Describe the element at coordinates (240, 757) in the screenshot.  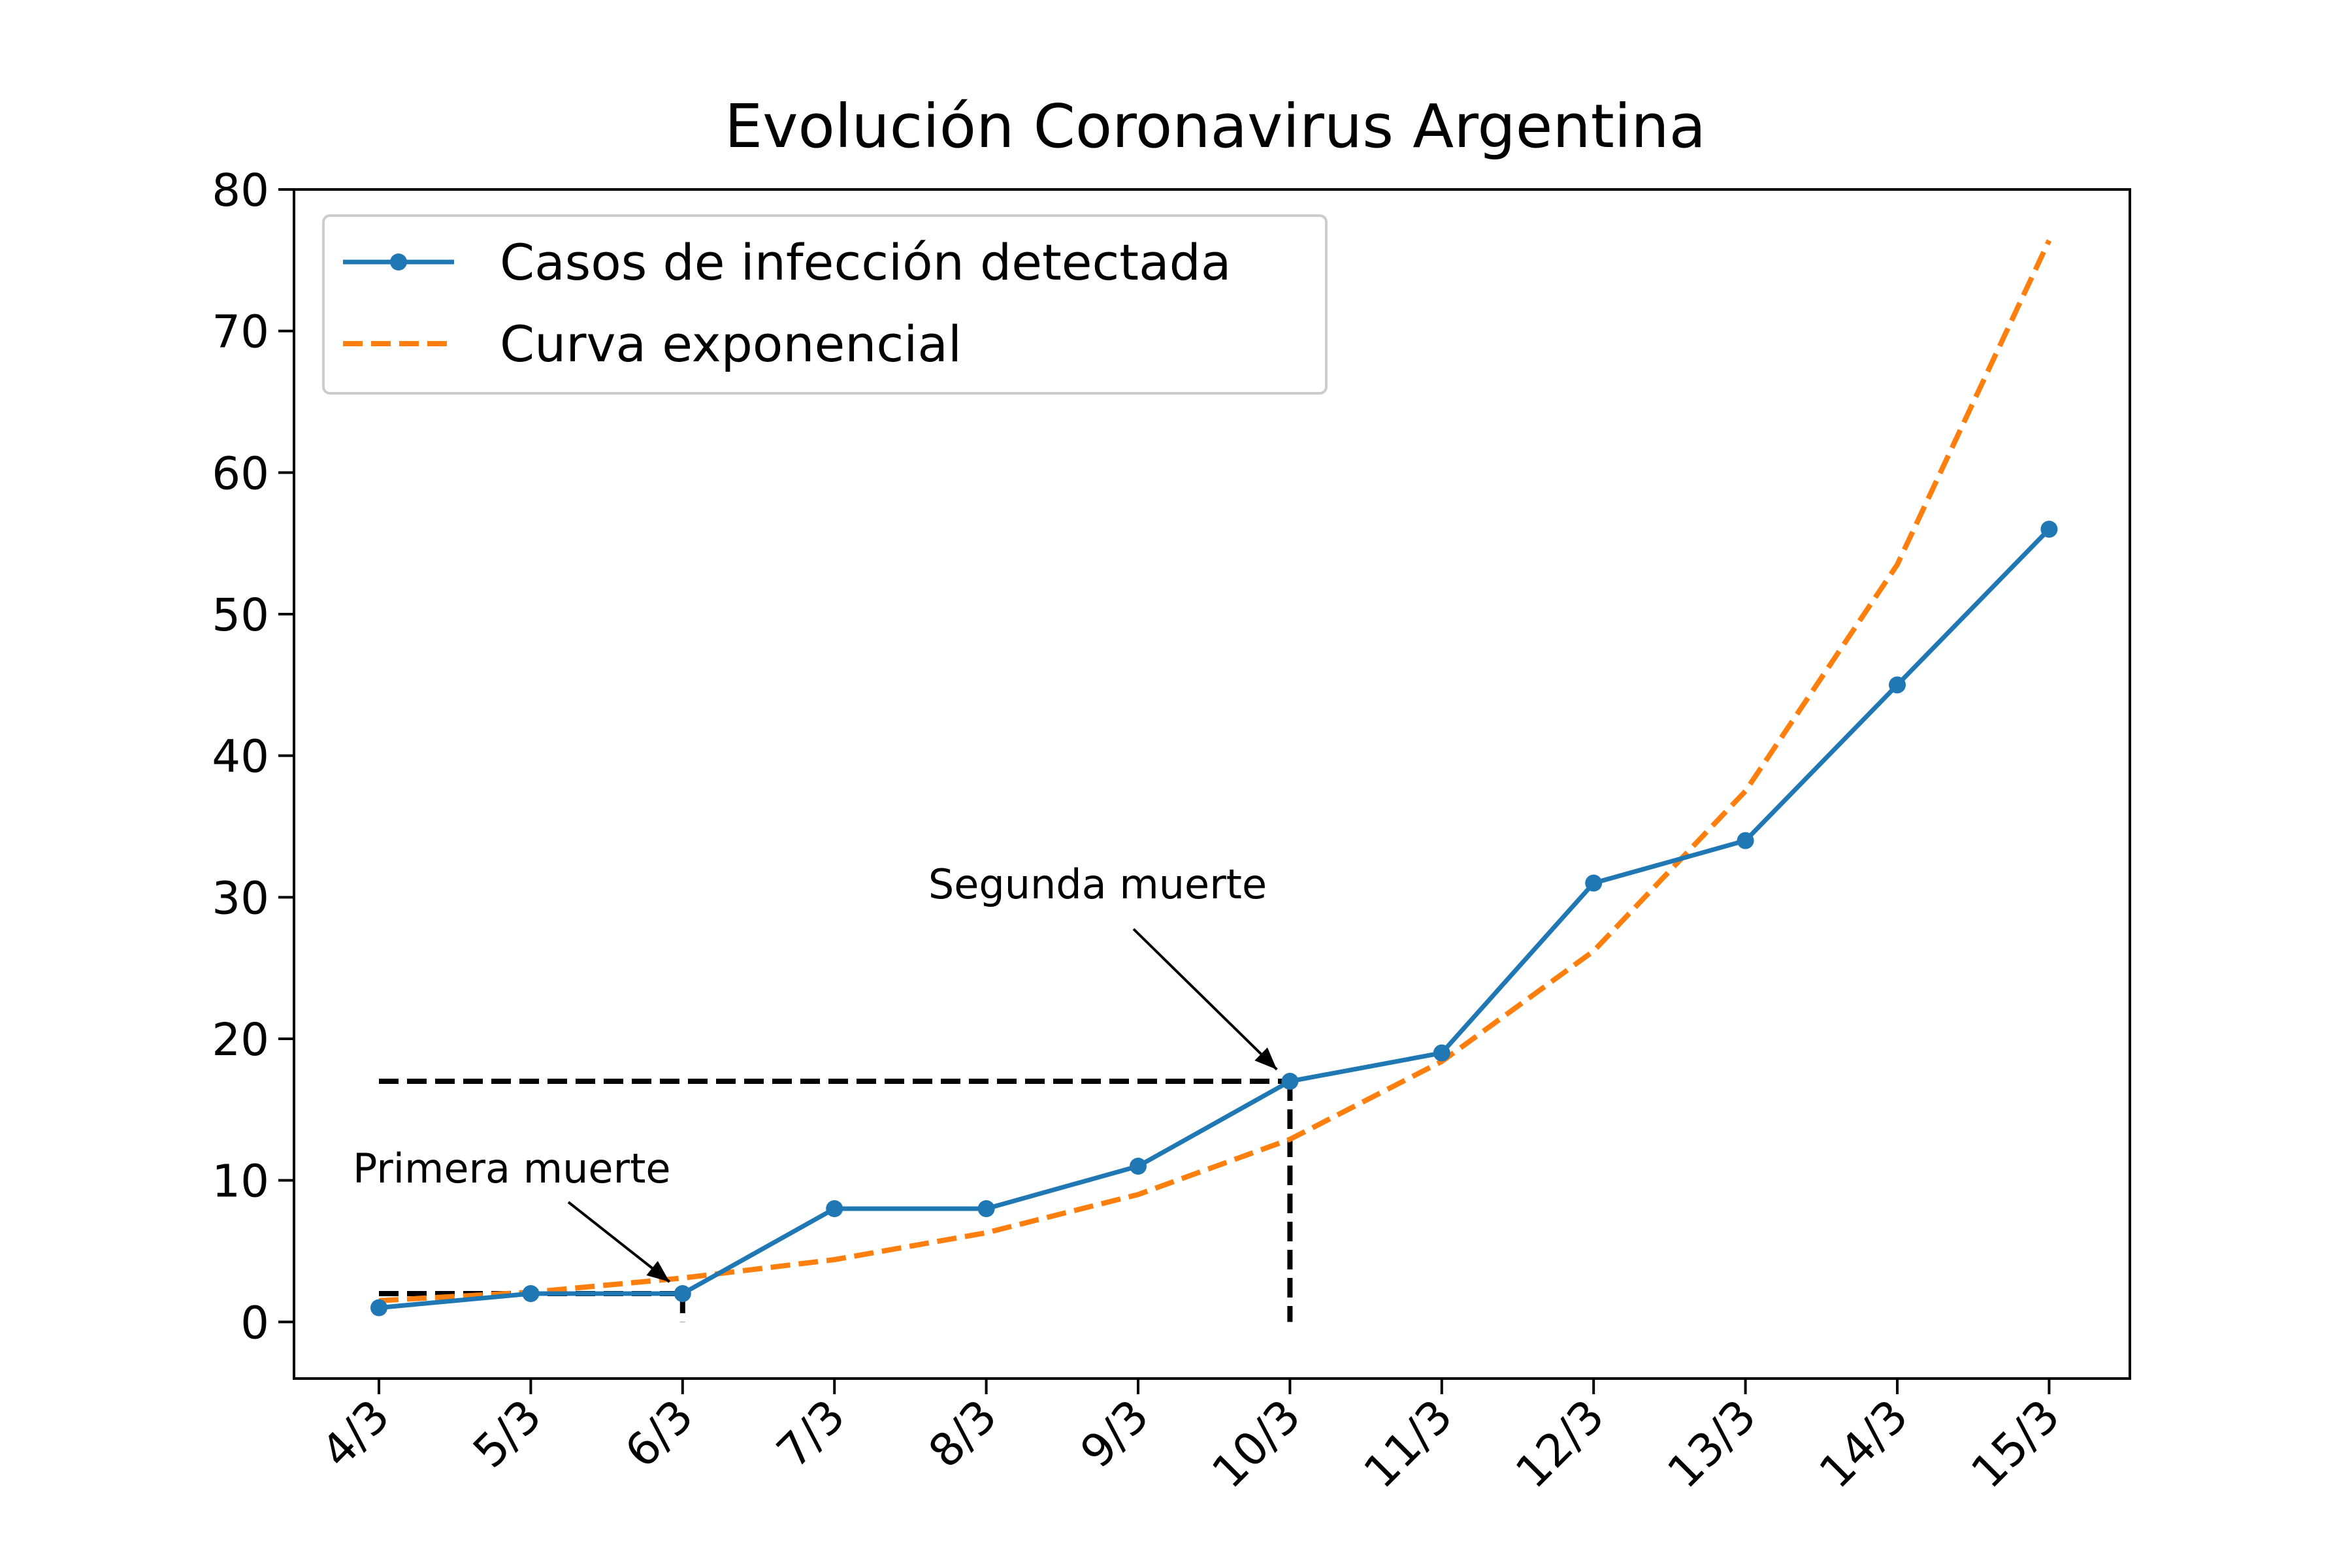
I see `y-tick-label: 40` at that location.